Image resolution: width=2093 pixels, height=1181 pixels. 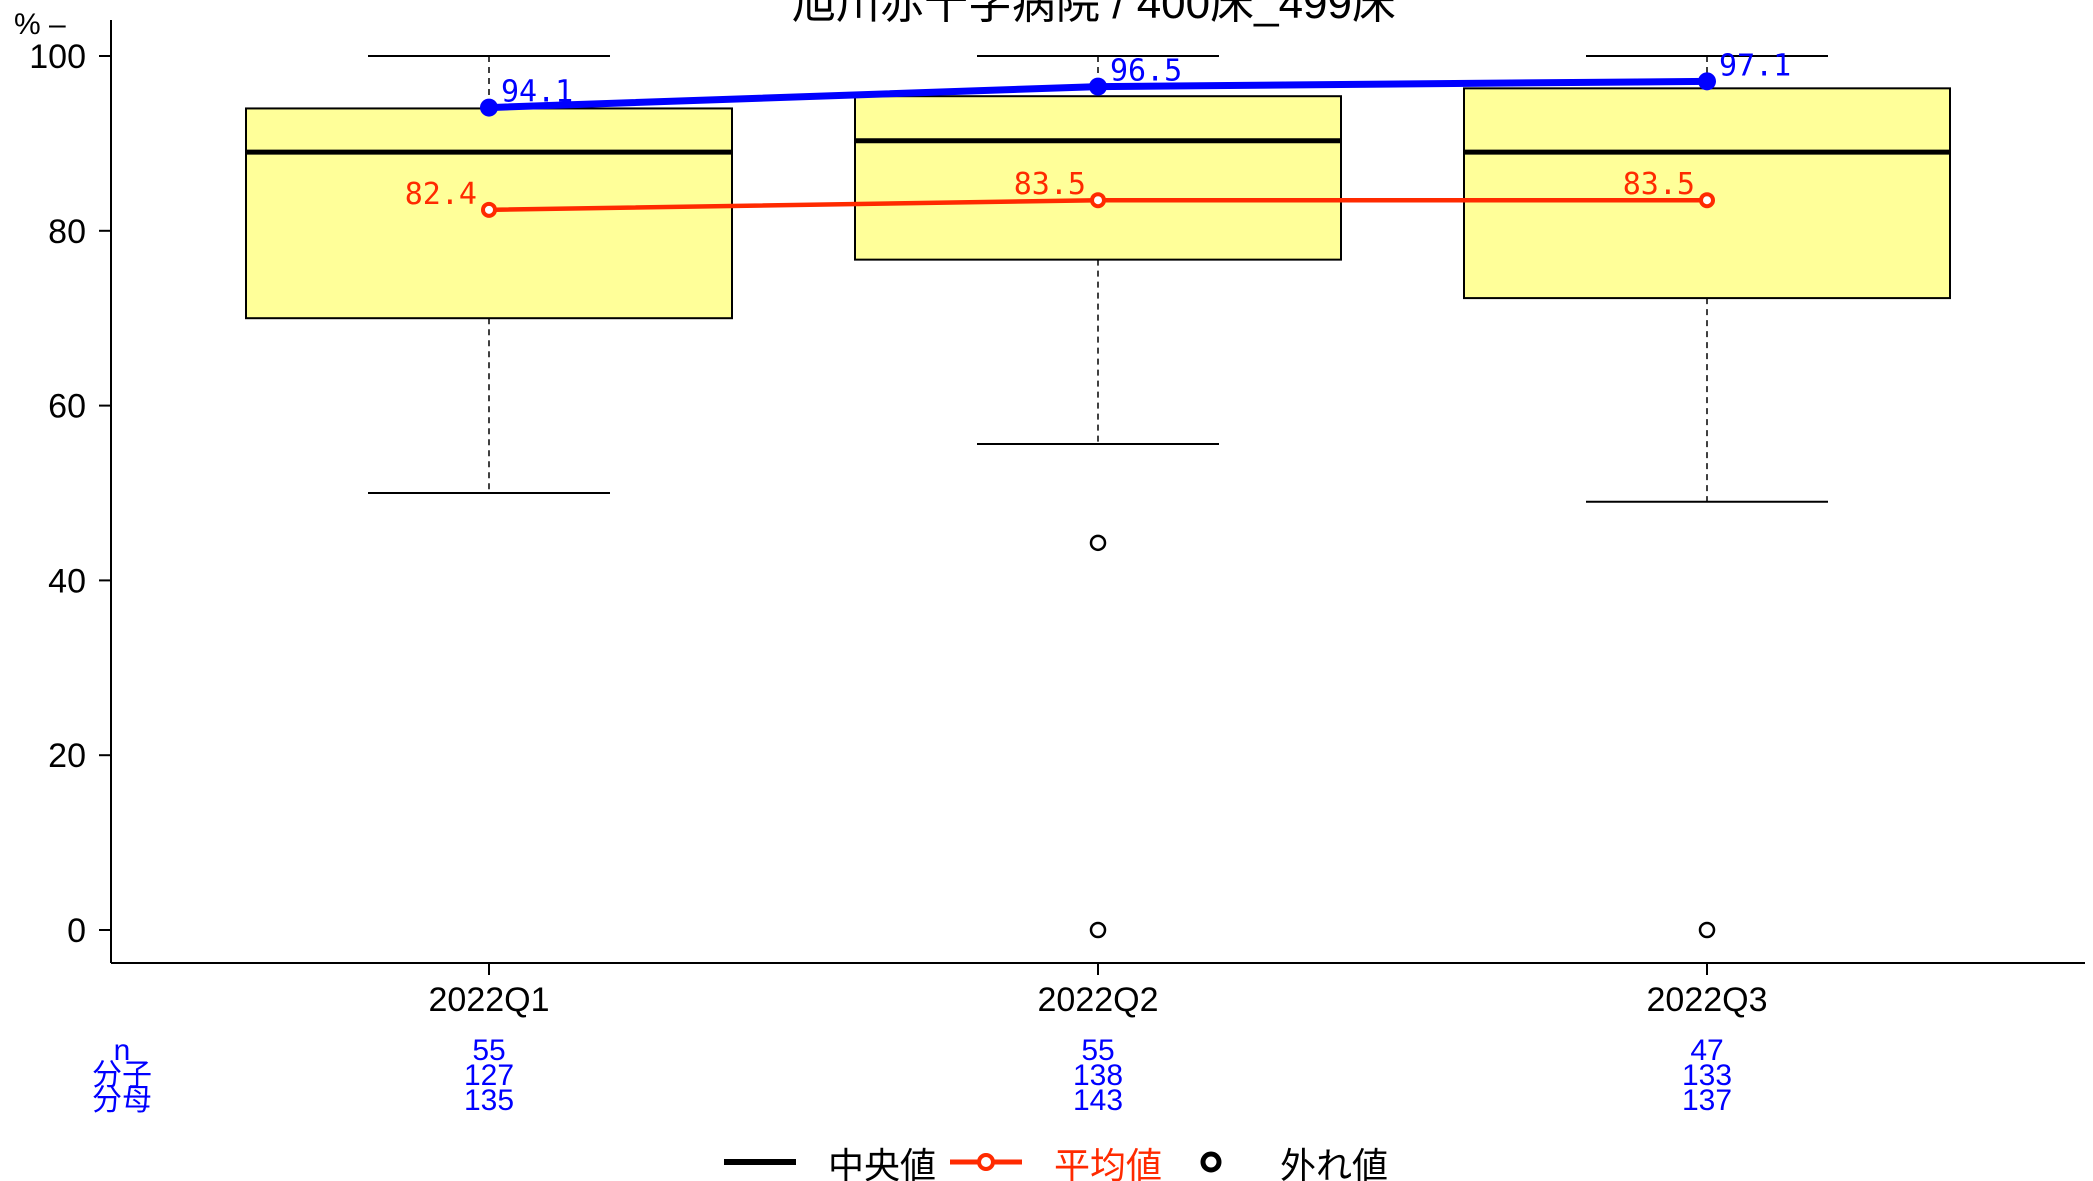 What do you see at coordinates (67, 756) in the screenshot?
I see `y-tick-label: 20` at bounding box center [67, 756].